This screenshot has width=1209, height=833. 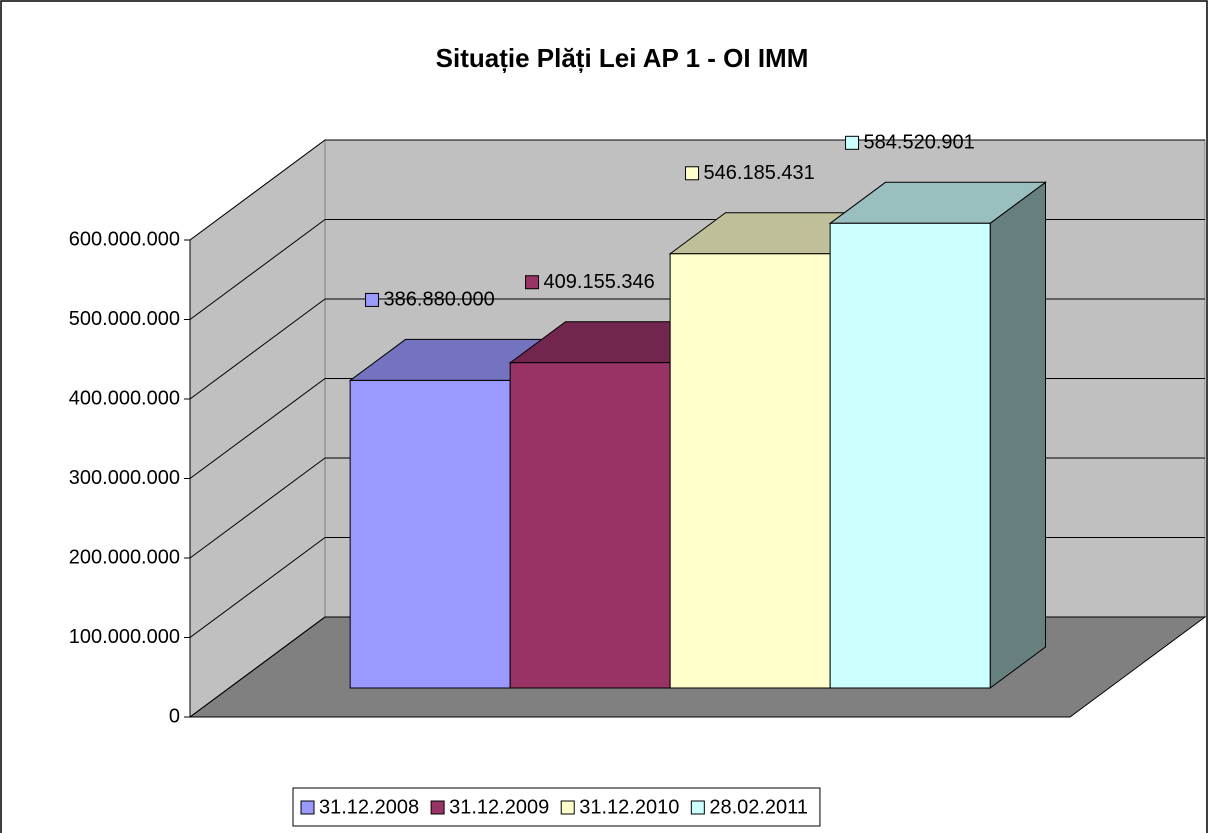 I want to click on y-tick-label: 100.000.000, so click(x=124, y=637).